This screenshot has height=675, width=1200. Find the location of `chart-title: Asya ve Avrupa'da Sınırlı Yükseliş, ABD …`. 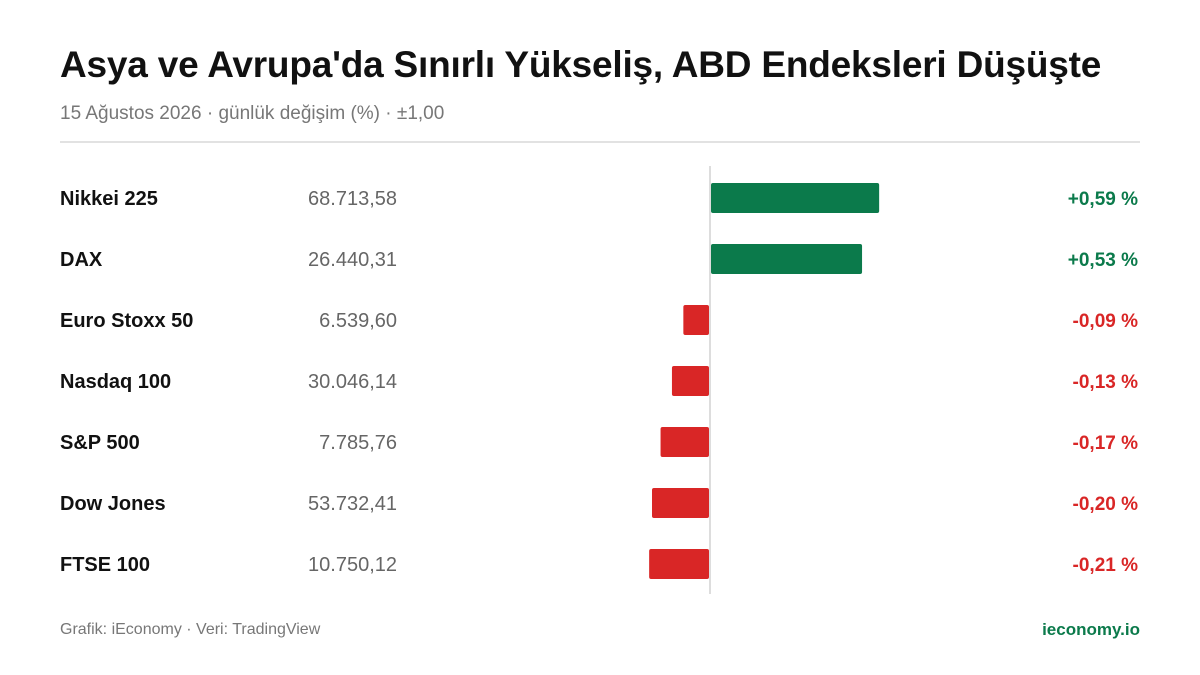

chart-title: Asya ve Avrupa'da Sınırlı Yükseliş, ABD … is located at coordinates (581, 64).